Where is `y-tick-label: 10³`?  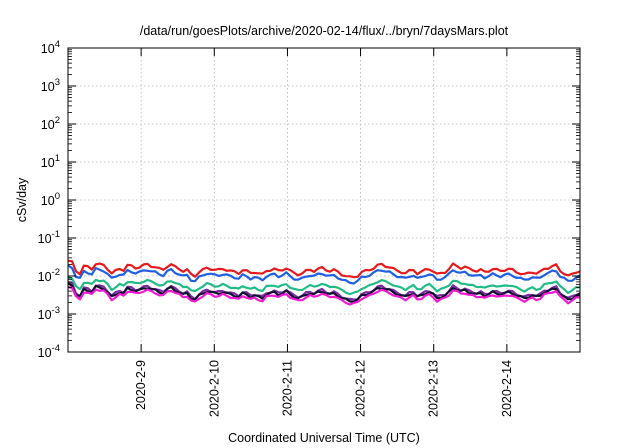 y-tick-label: 10³ is located at coordinates (50, 85).